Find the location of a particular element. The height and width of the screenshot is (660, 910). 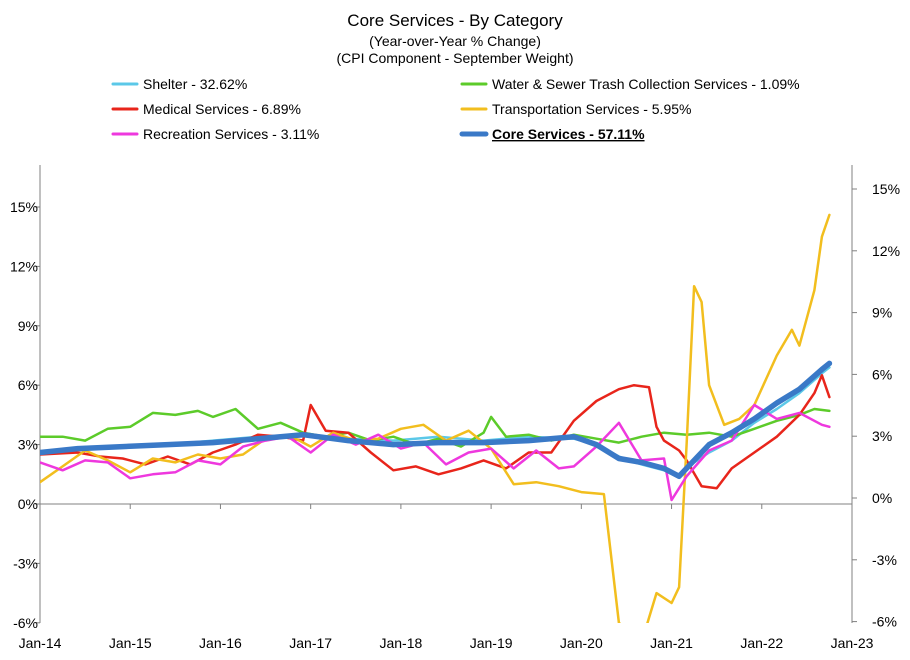

x-tick-label: Jan-23 is located at coordinates (852, 643).